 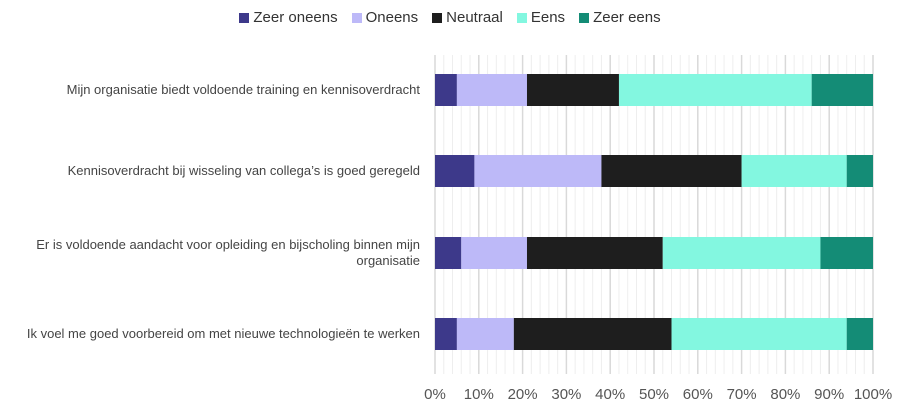 I want to click on x-tick-label: 20%, so click(x=523, y=394).